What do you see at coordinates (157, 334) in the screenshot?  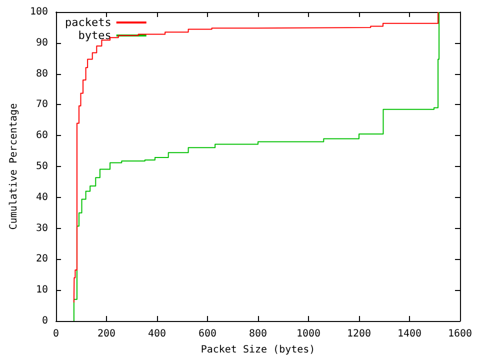 I see `x-tick-label: 400` at bounding box center [157, 334].